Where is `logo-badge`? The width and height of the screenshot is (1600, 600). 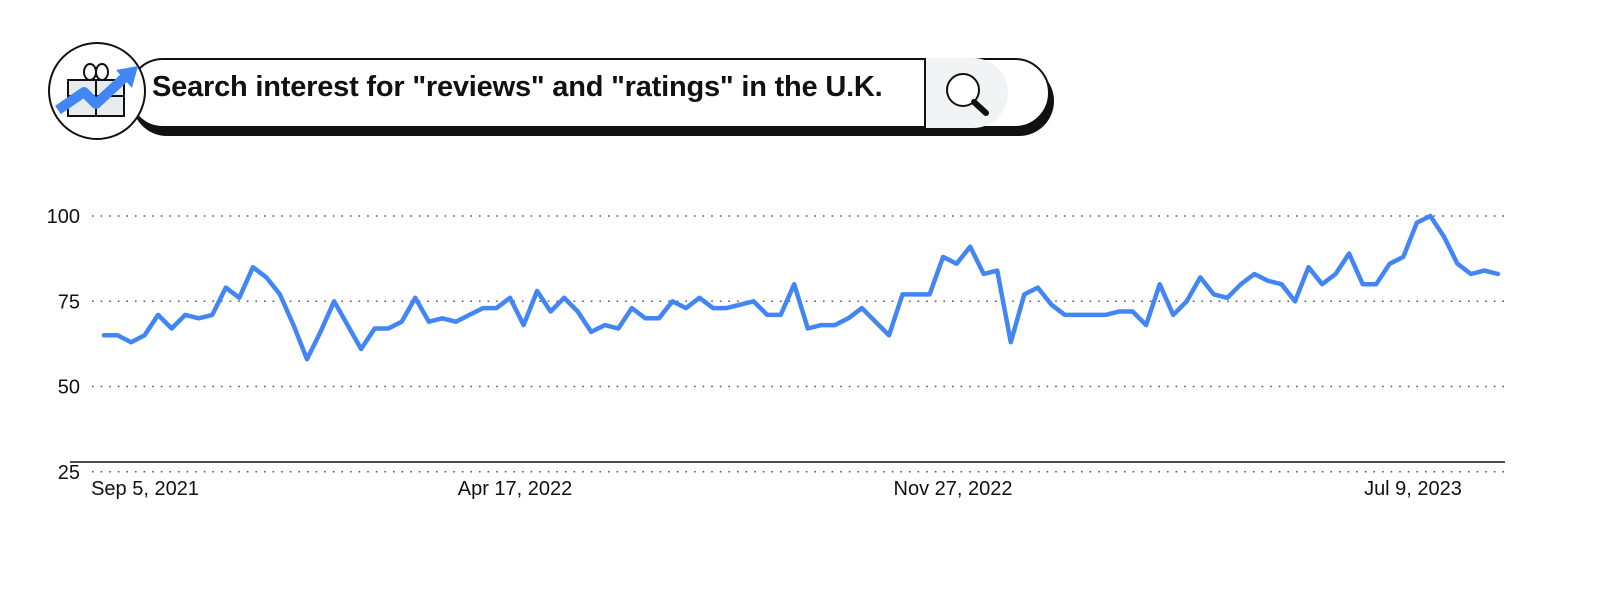
logo-badge is located at coordinates (97, 91).